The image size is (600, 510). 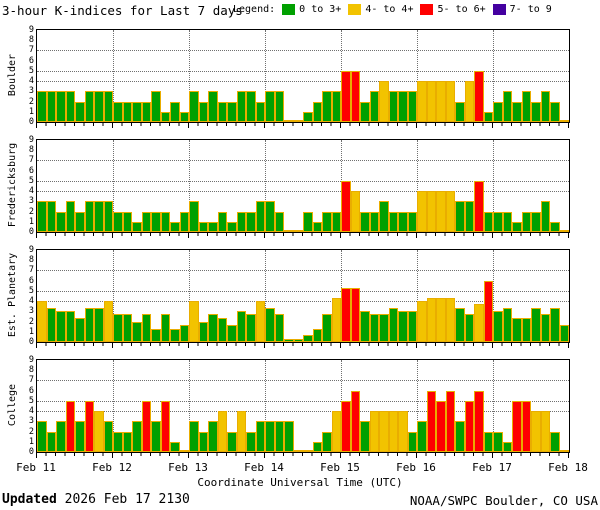 I want to click on legend-item-label: 4- to 4+, so click(x=389, y=9).